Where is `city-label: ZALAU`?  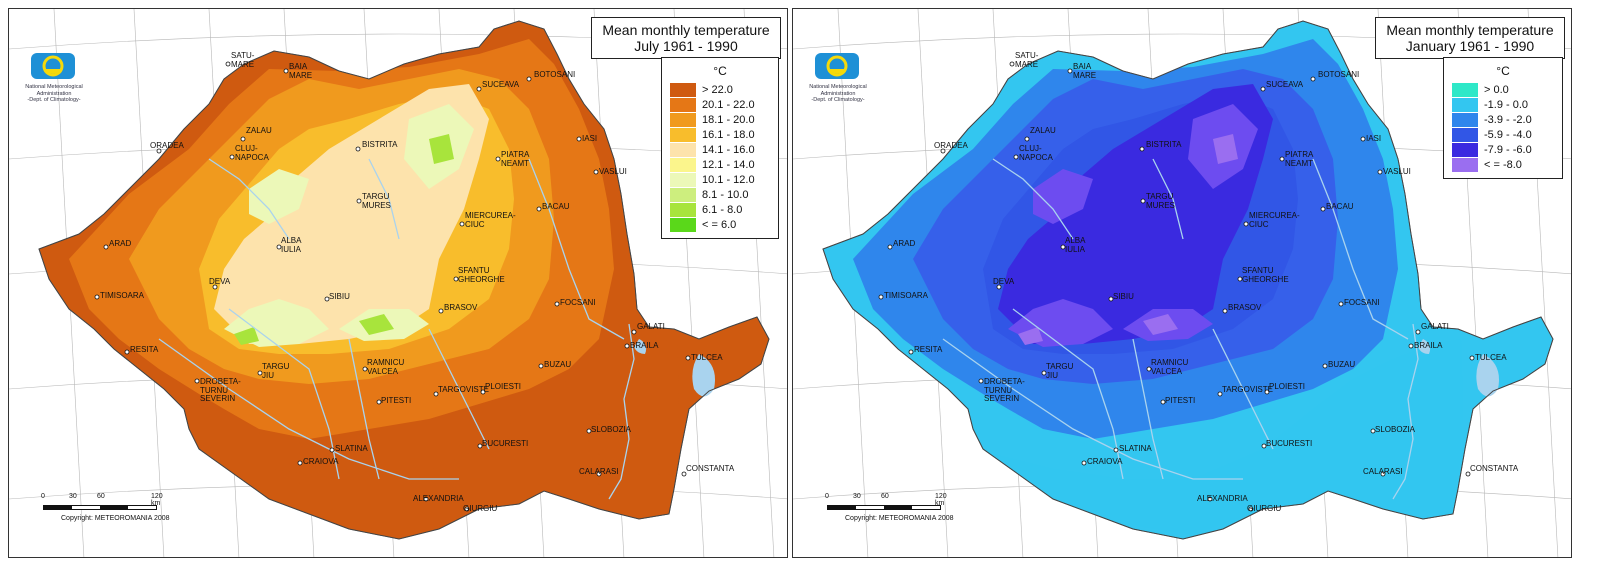 city-label: ZALAU is located at coordinates (1043, 130).